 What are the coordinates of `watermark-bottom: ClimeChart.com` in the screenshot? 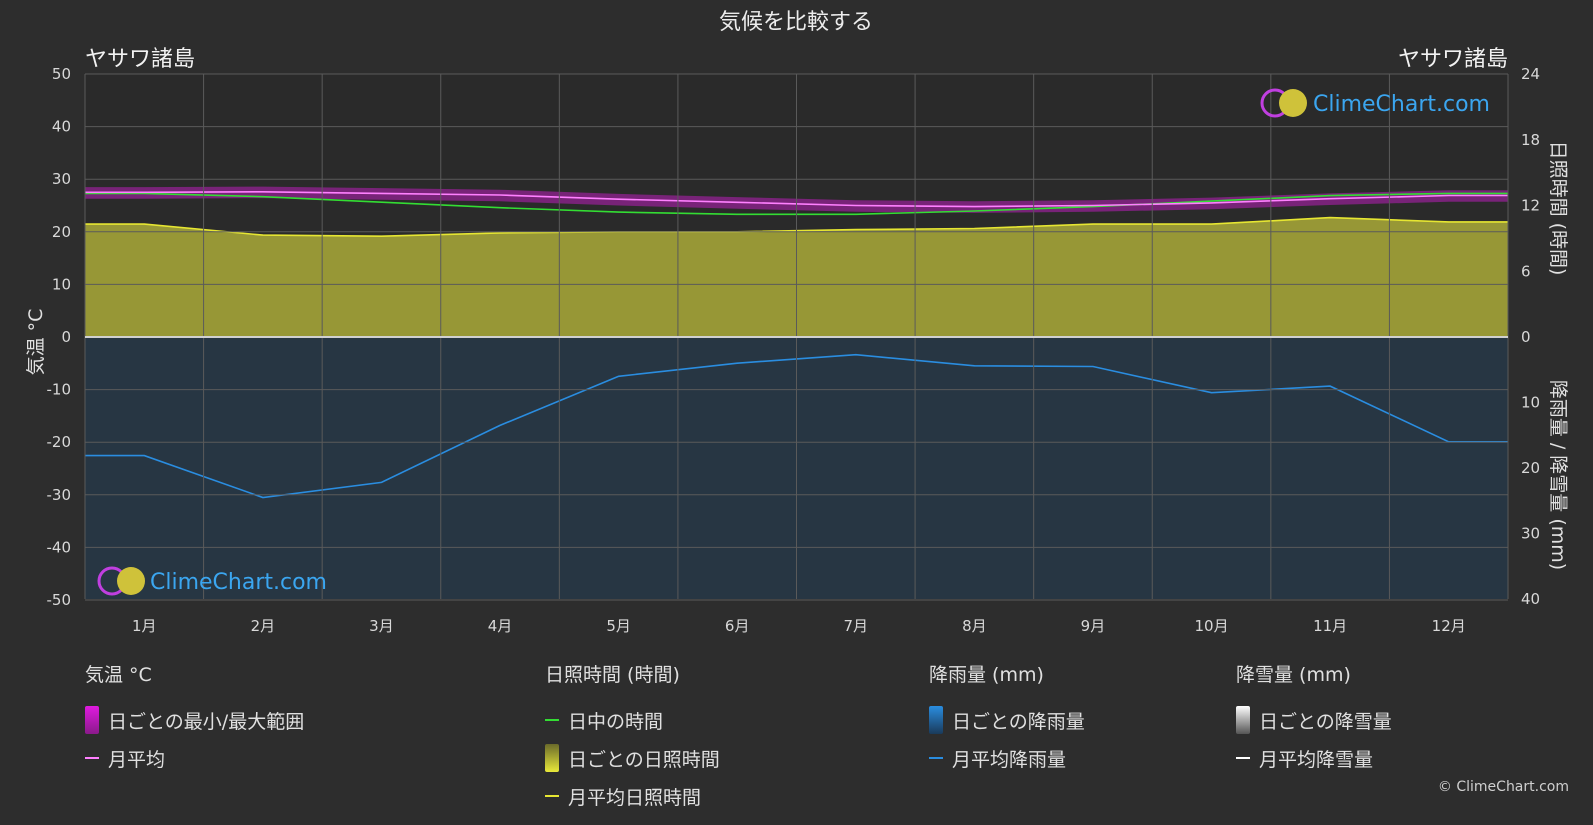 It's located at (212, 581).